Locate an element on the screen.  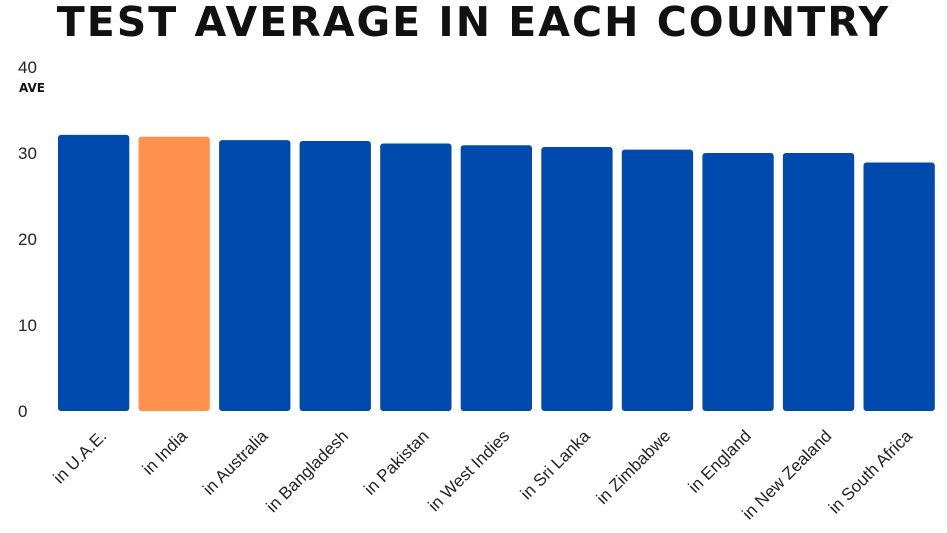
x-tick-label: in India is located at coordinates (165, 452).